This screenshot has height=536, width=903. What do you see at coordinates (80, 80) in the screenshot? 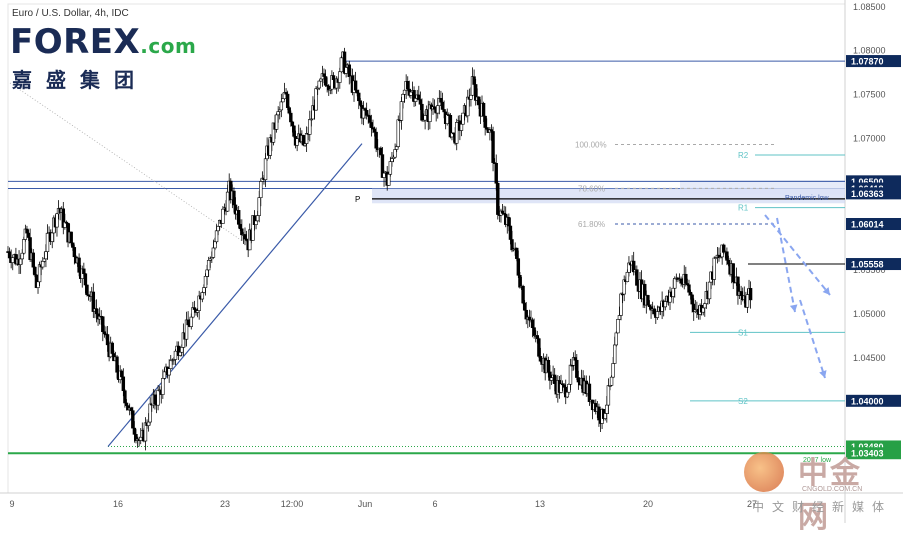
I see `logo-chinese: 嘉盛集团` at bounding box center [80, 80].